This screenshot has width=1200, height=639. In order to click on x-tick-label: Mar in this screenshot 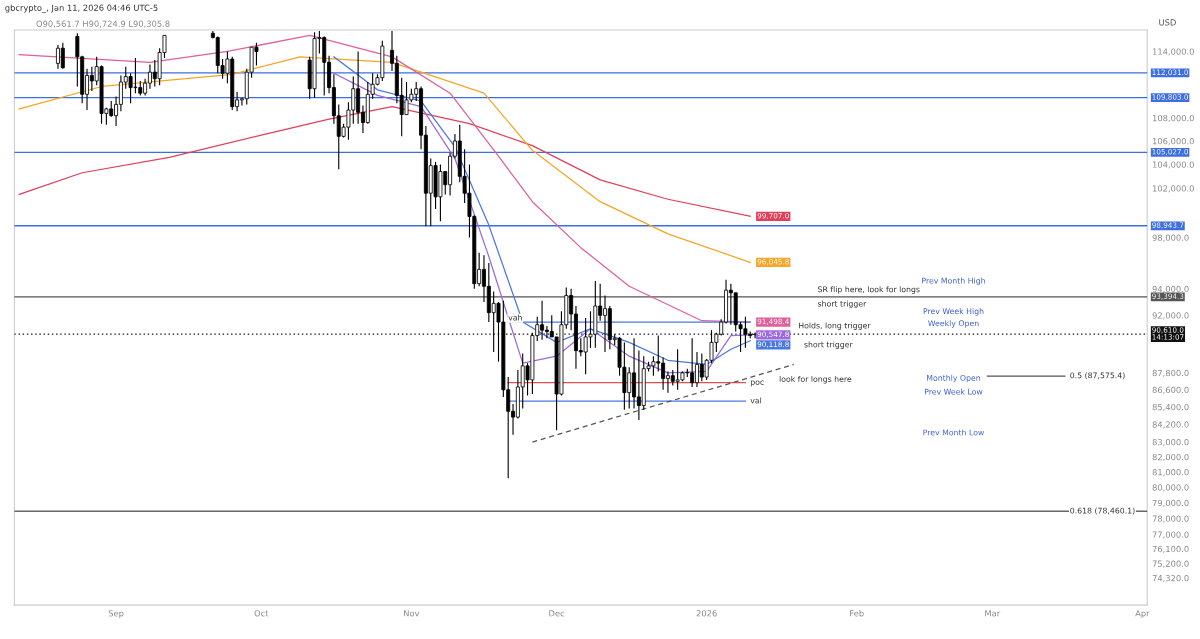, I will do `click(993, 613)`.